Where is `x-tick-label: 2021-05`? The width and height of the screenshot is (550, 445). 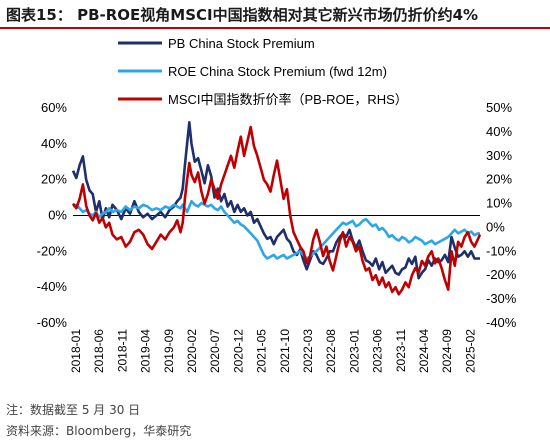
x-tick-label: 2021-05 is located at coordinates (262, 351).